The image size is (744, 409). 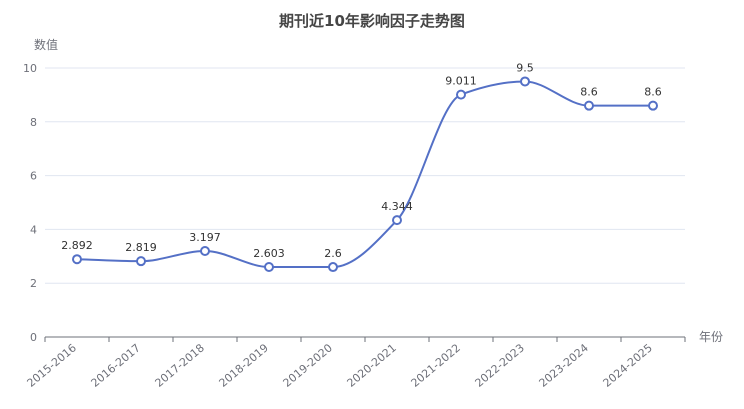 What do you see at coordinates (141, 247) in the screenshot?
I see `data-label: 2.819` at bounding box center [141, 247].